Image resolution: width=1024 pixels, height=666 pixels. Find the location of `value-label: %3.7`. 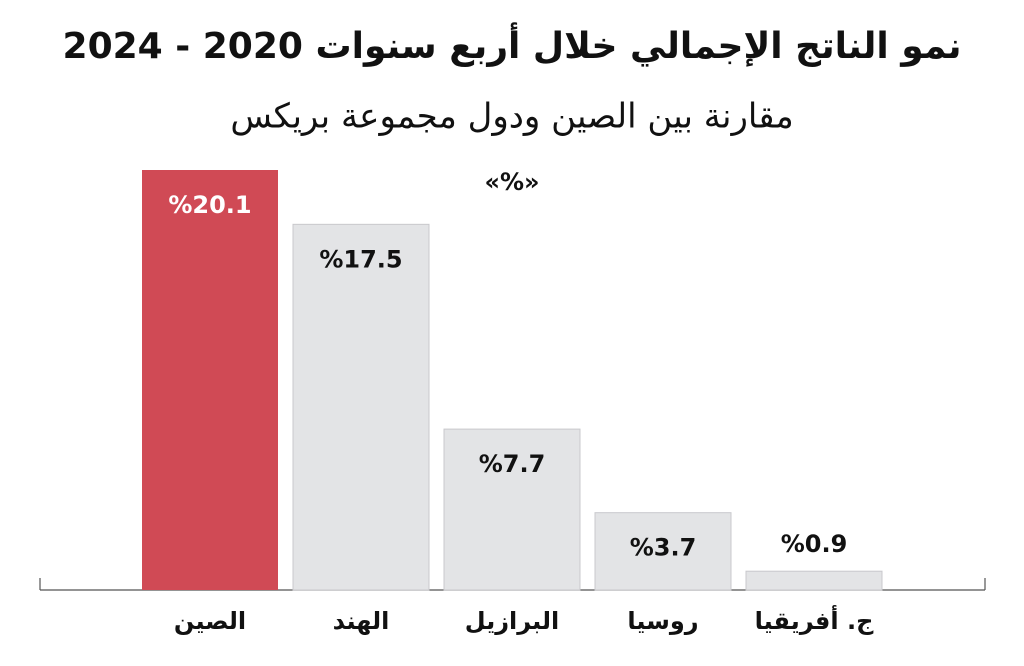

value-label: %3.7 is located at coordinates (663, 548).